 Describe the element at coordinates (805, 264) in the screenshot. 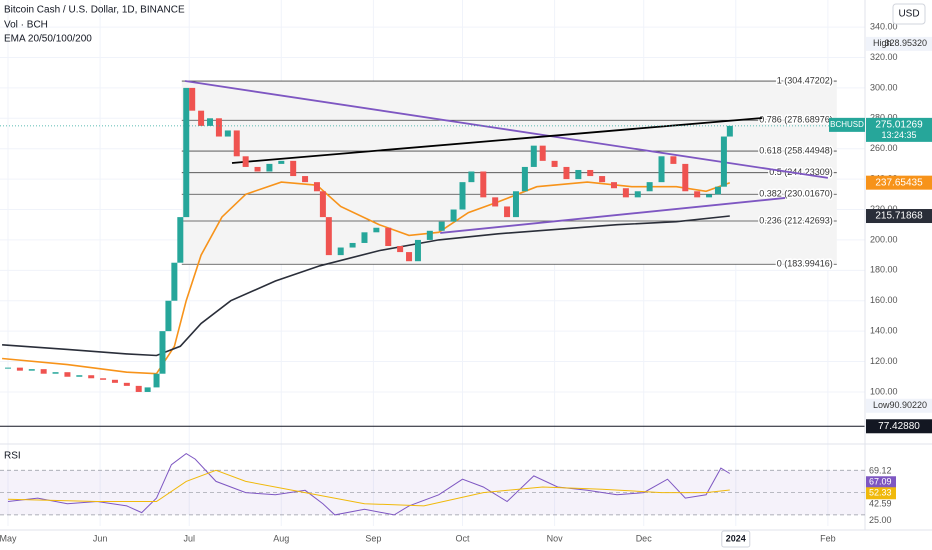

I see `fib-label: 0 (183.99416)` at that location.